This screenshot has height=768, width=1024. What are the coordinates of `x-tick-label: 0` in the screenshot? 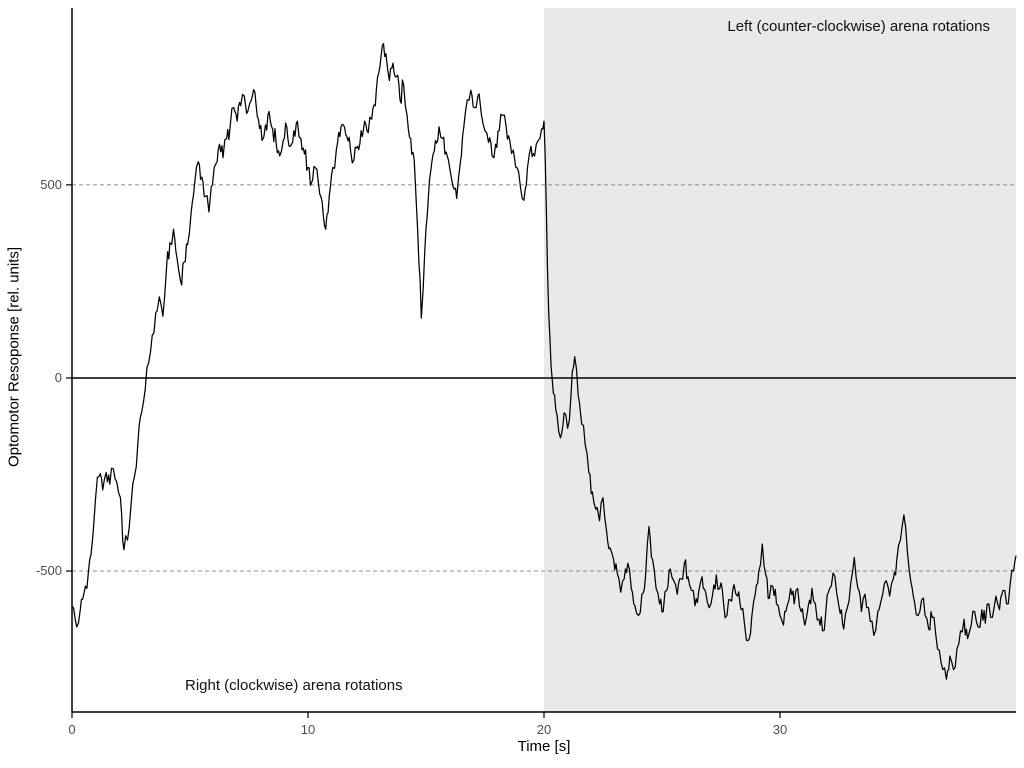 It's located at (71, 729).